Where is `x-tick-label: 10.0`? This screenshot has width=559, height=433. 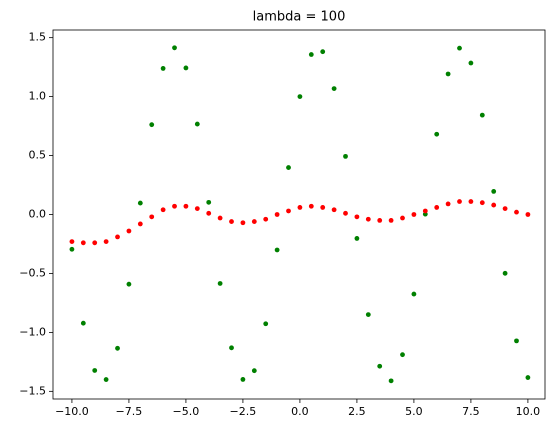 x-tick-label: 10.0 is located at coordinates (528, 411).